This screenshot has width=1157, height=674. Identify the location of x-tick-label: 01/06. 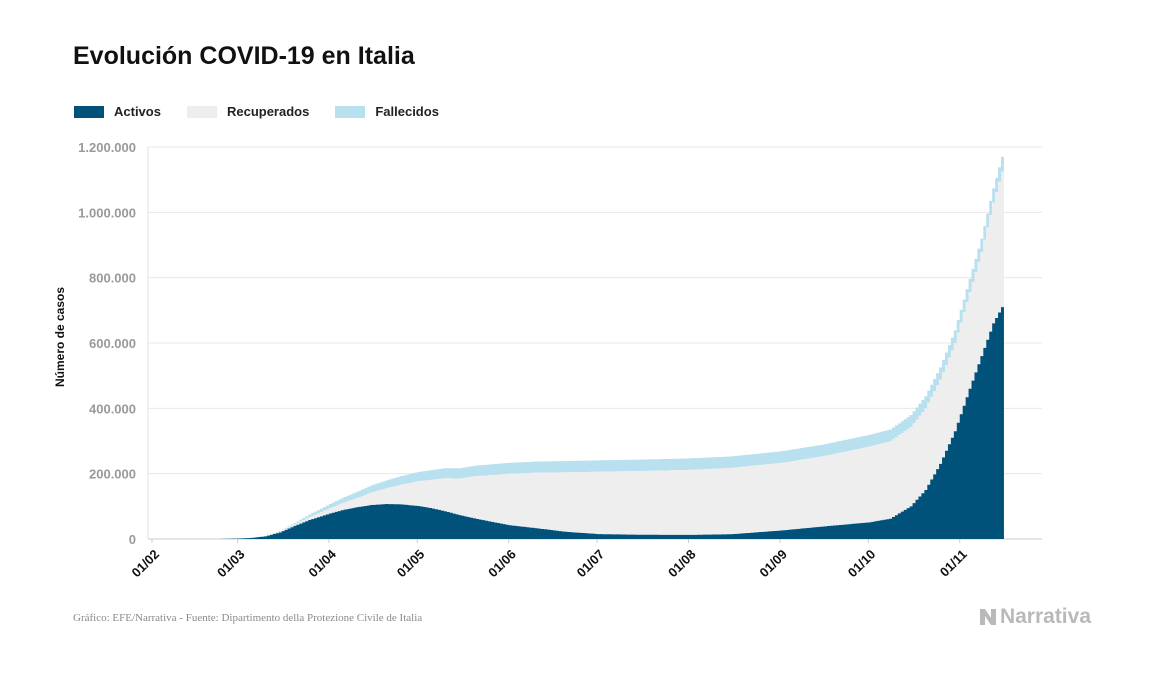
(502, 564).